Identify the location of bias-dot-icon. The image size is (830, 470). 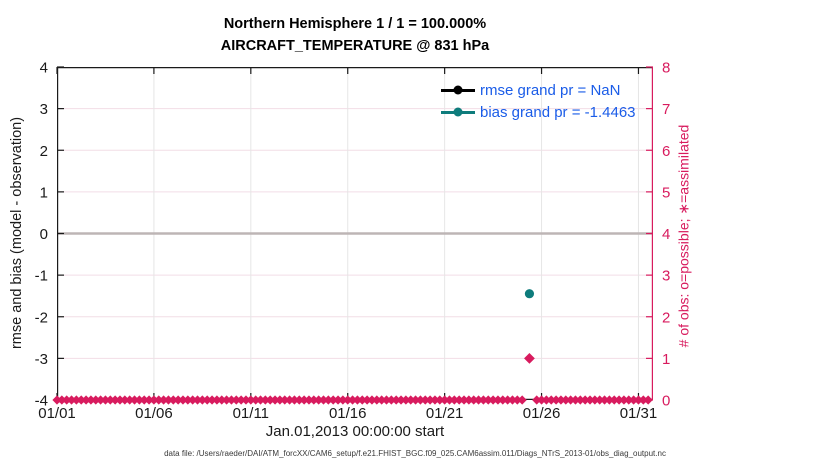
(458, 112).